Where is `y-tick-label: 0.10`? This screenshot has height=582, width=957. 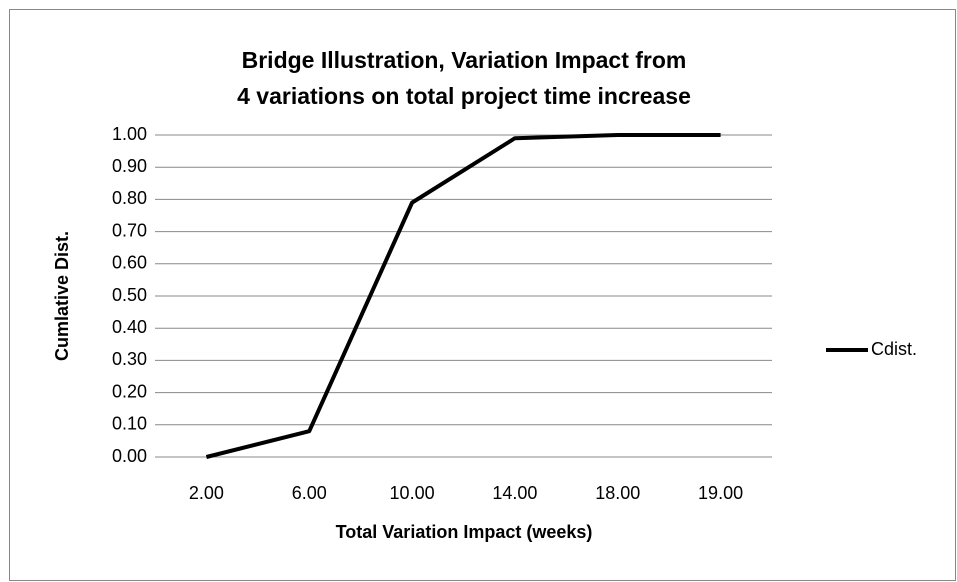 y-tick-label: 0.10 is located at coordinates (129, 424).